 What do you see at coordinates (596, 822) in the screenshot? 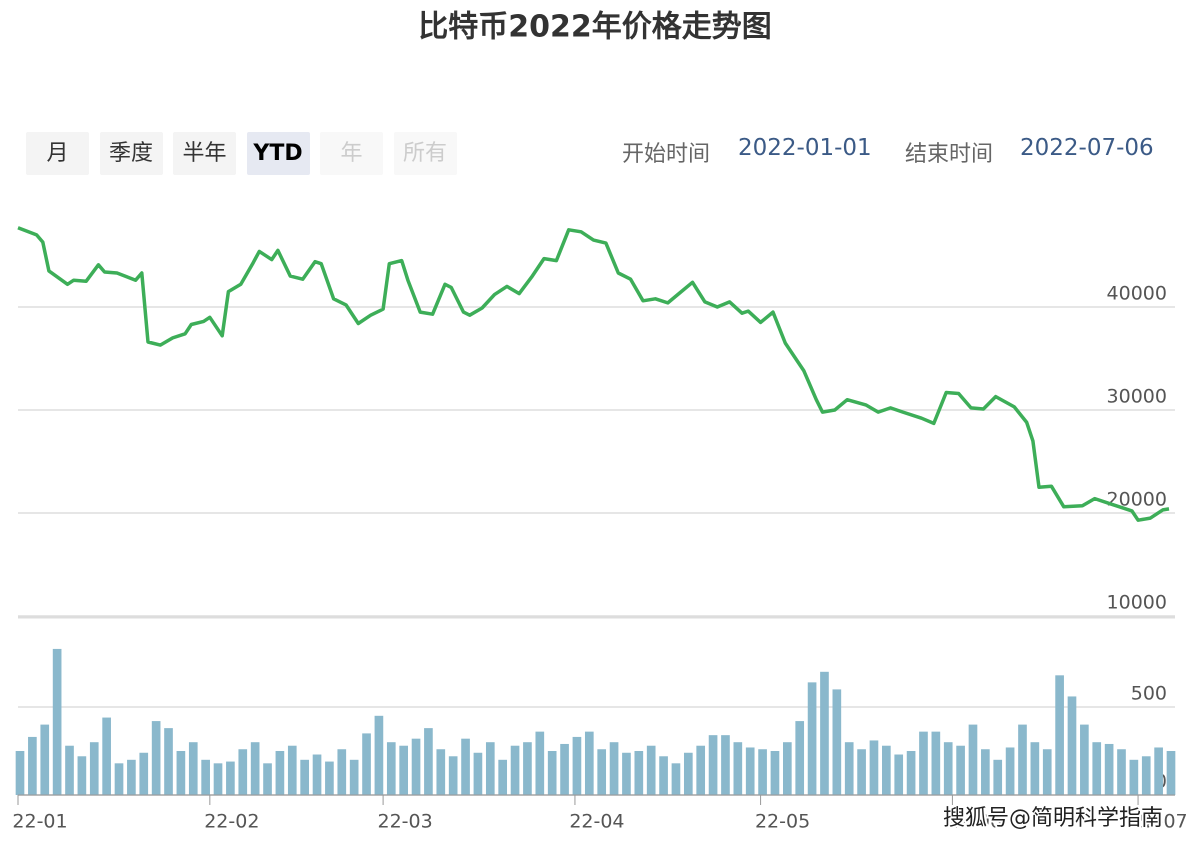
I see `x-tick-label: 22-04` at bounding box center [596, 822].